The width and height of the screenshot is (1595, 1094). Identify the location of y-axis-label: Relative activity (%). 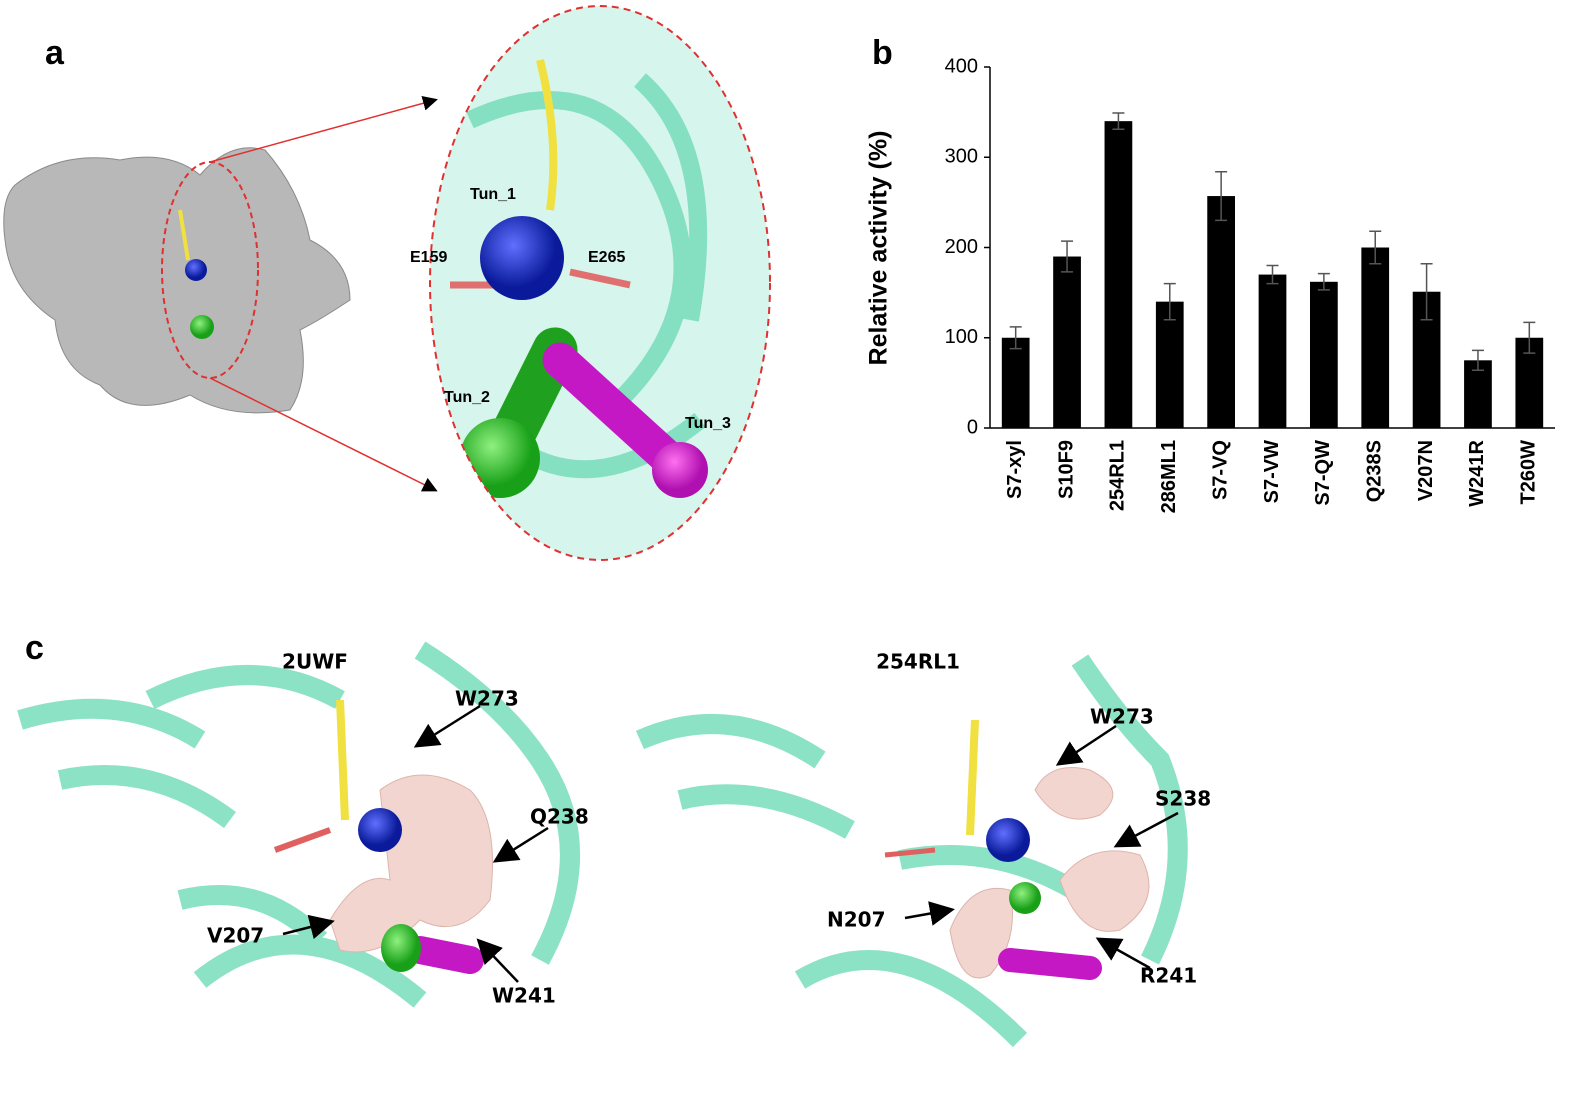
(879, 248).